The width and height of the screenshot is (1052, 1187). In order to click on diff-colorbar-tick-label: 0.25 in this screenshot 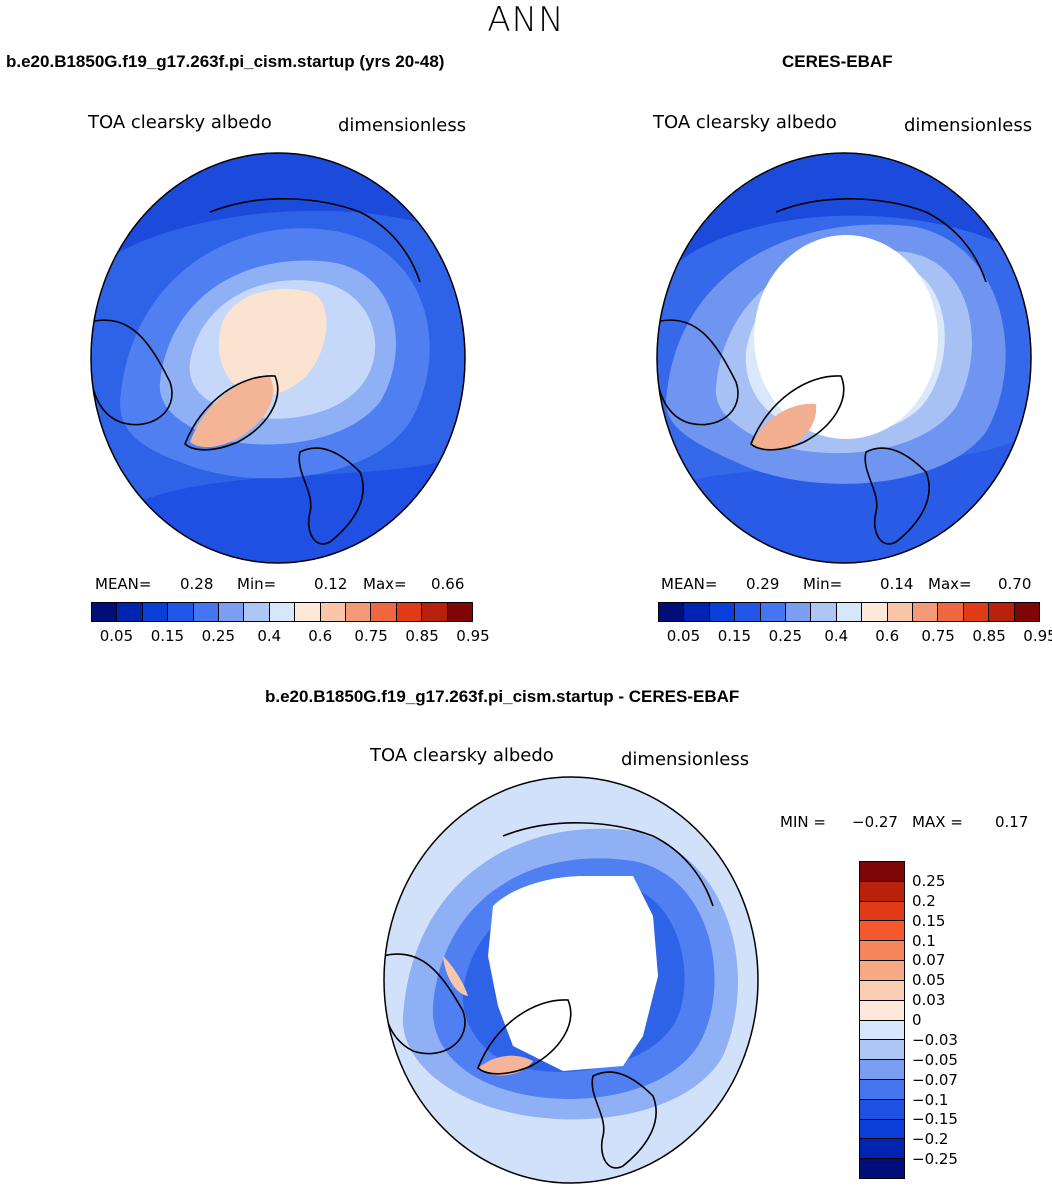, I will do `click(929, 880)`.